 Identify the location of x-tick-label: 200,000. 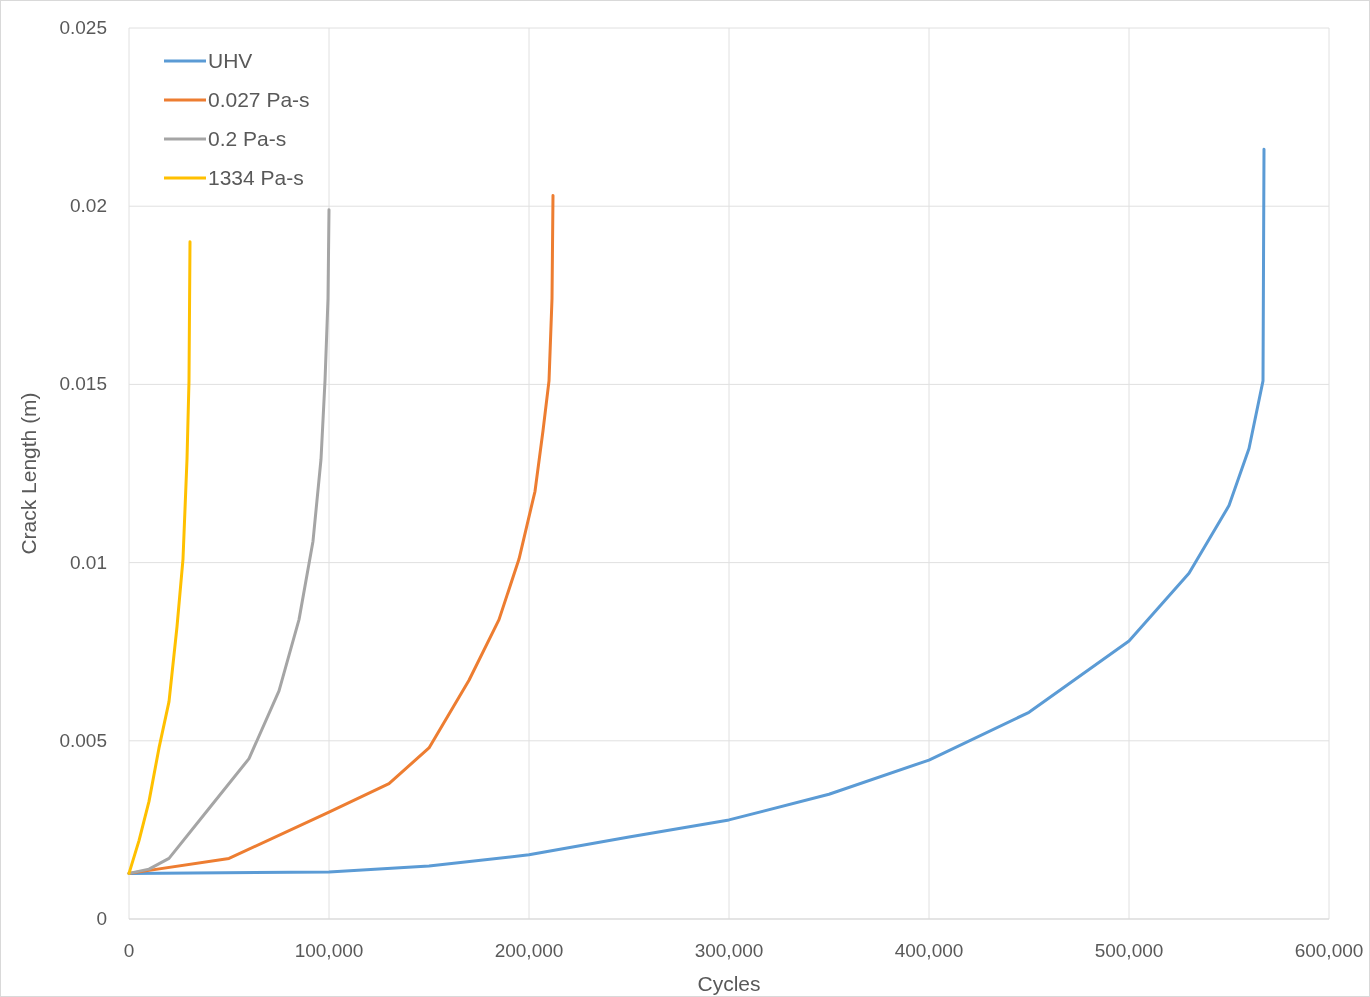
(529, 950).